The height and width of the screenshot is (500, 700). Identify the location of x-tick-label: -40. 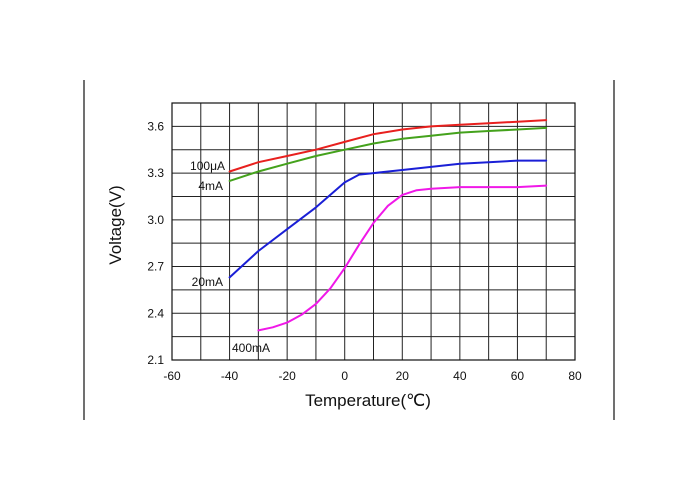
(230, 376).